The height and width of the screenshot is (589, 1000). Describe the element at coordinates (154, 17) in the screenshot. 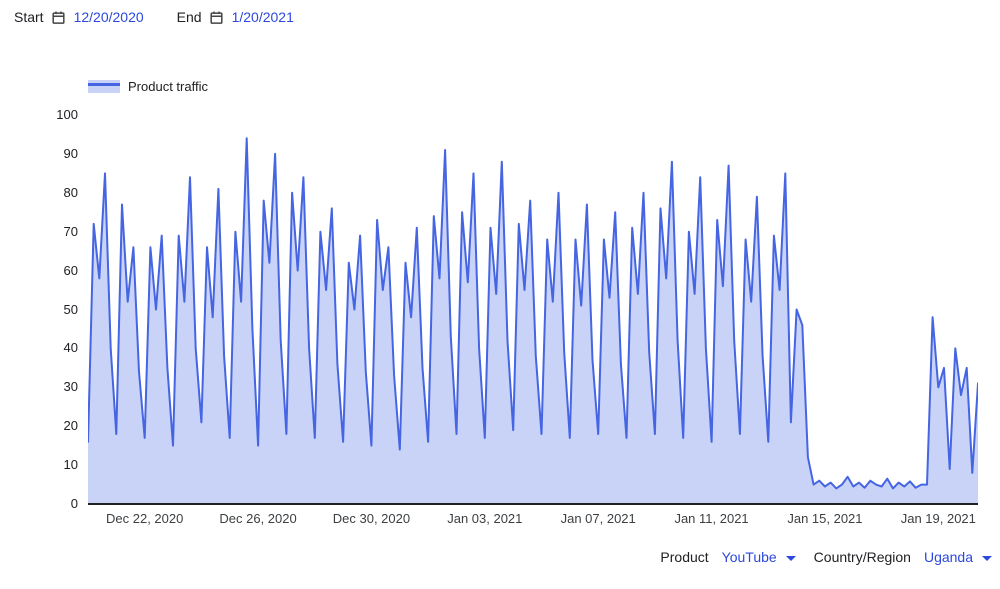

I see `date-range-bar: Start 12/20/2020 End` at that location.